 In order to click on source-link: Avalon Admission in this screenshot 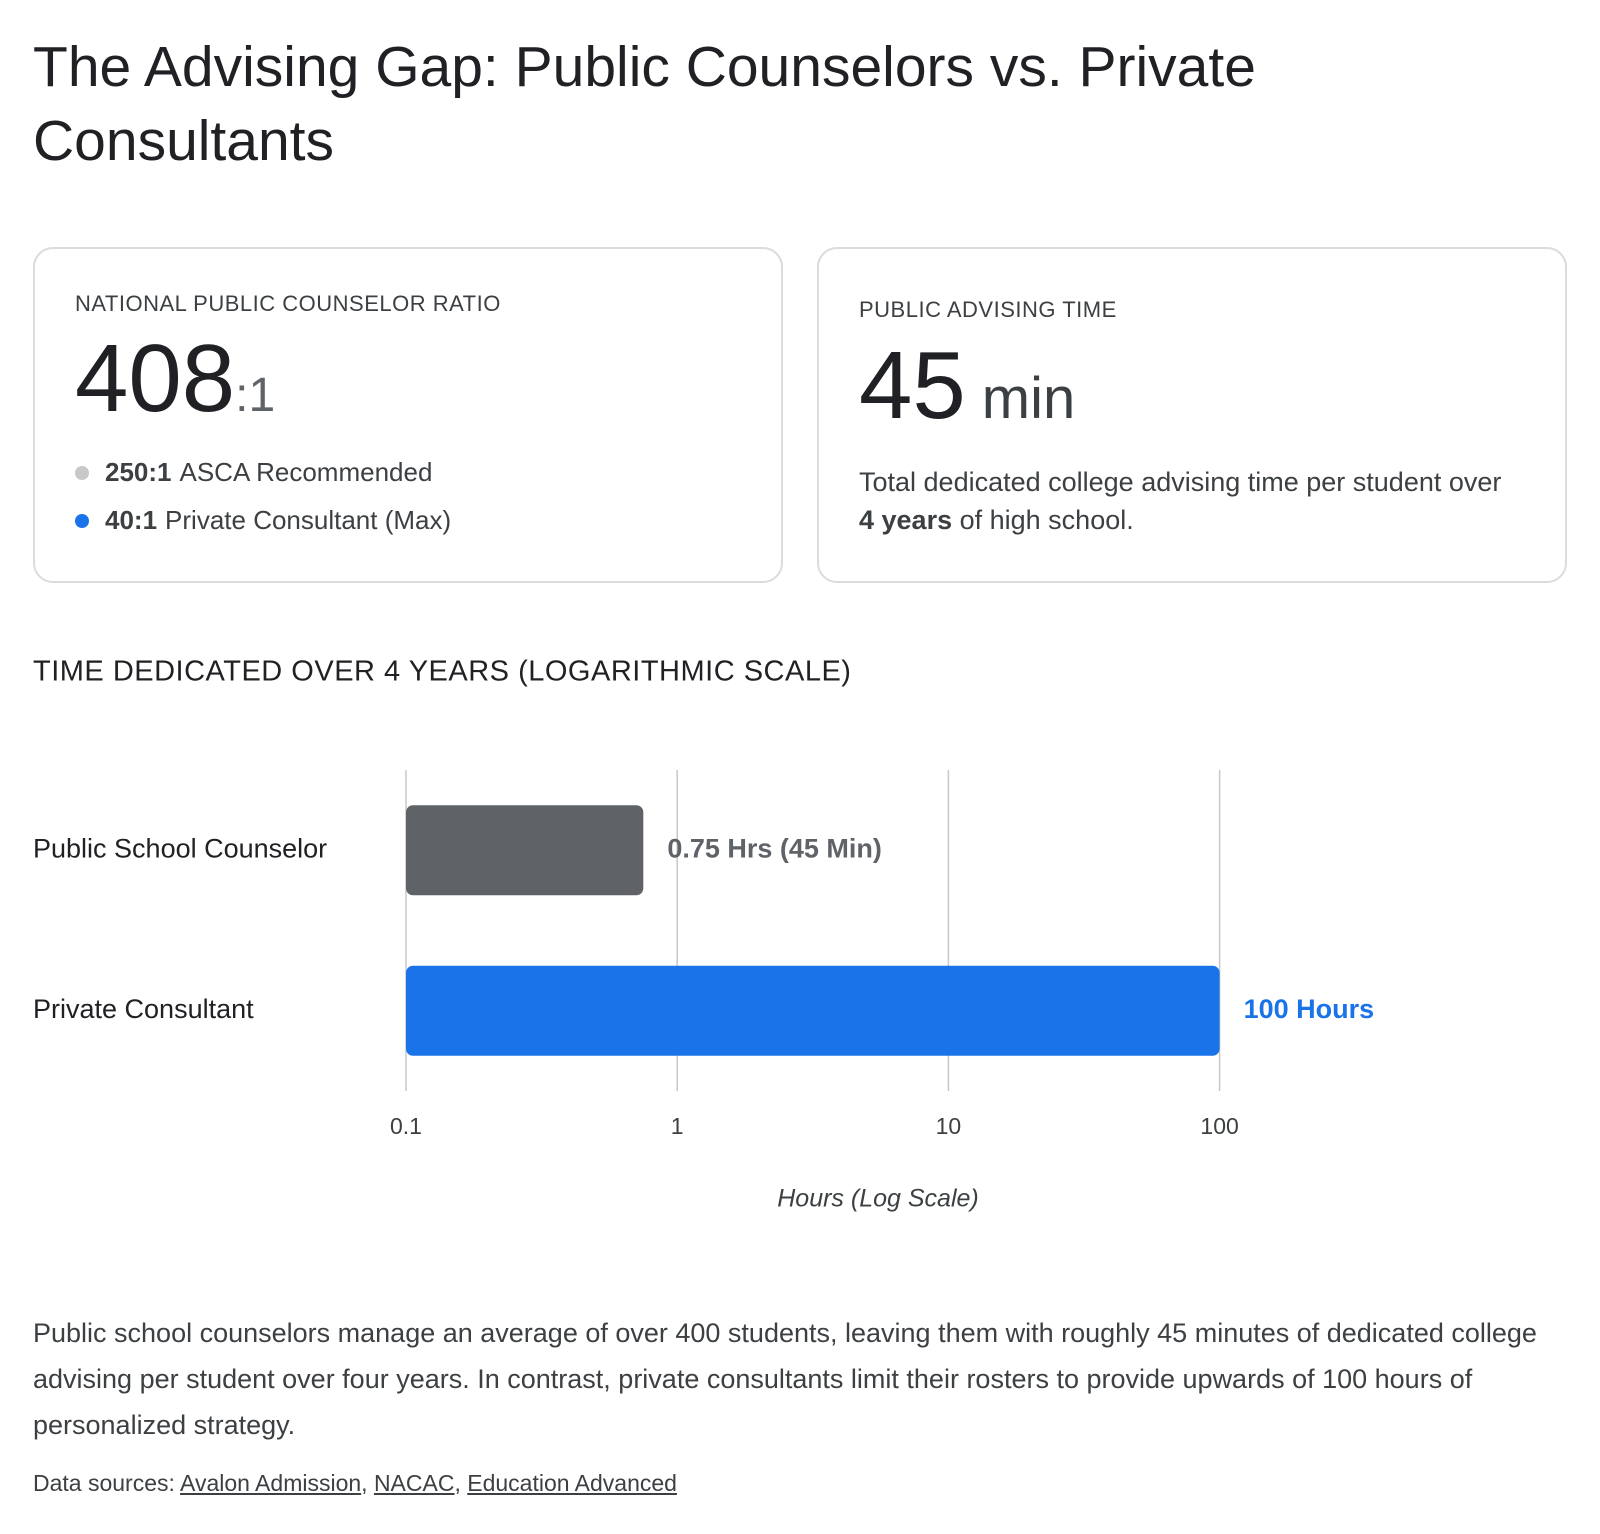, I will do `click(271, 1483)`.